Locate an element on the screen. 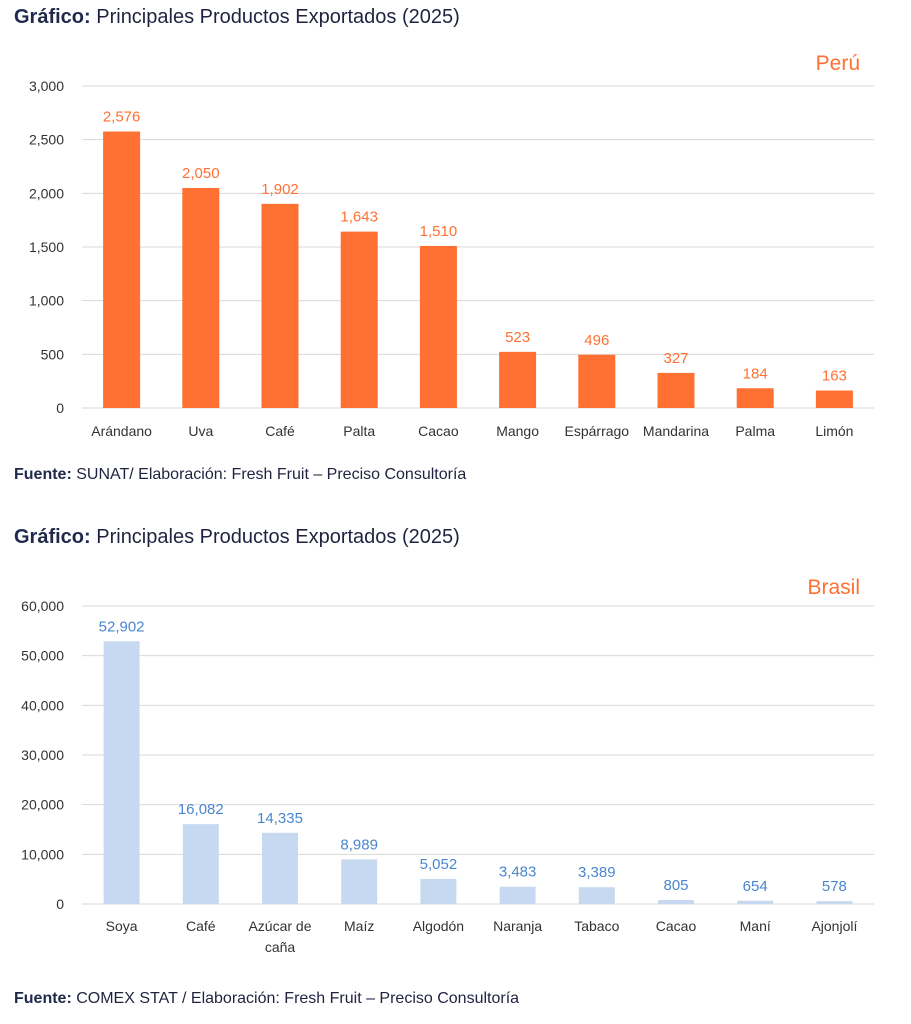 This screenshot has width=911, height=1024. x-tick-label: Arándano is located at coordinates (121, 431).